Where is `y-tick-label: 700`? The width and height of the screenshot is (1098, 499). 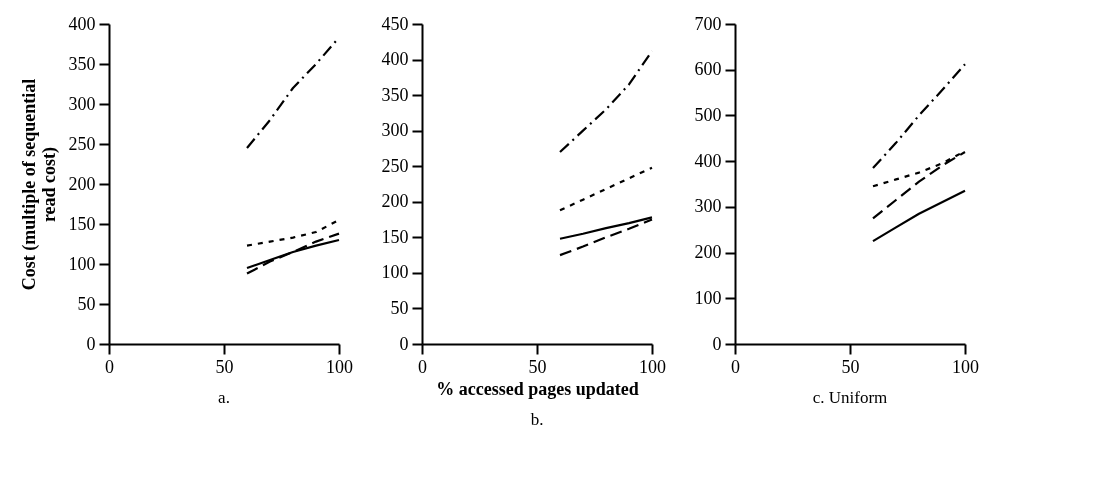
y-tick-label: 700 is located at coordinates (708, 23).